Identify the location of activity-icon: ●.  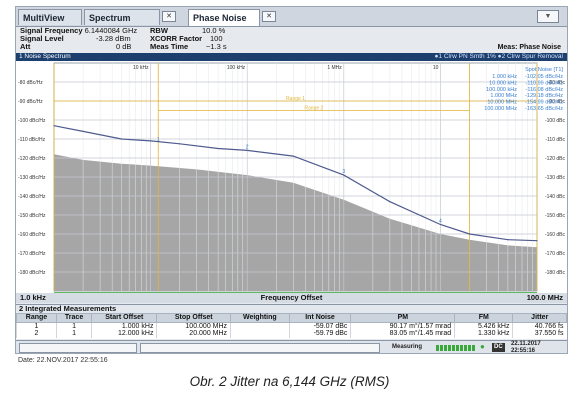
(482, 346).